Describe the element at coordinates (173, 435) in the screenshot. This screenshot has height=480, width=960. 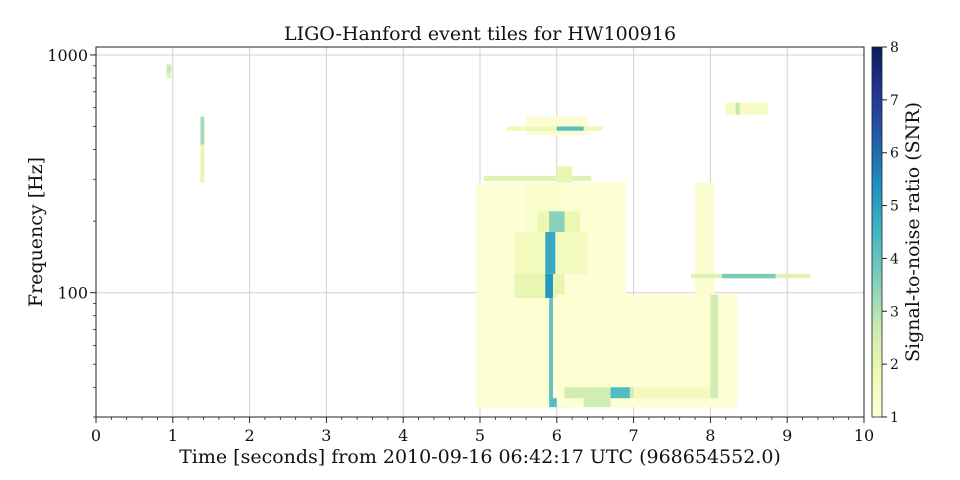
I see `x-tick-label: 1` at that location.